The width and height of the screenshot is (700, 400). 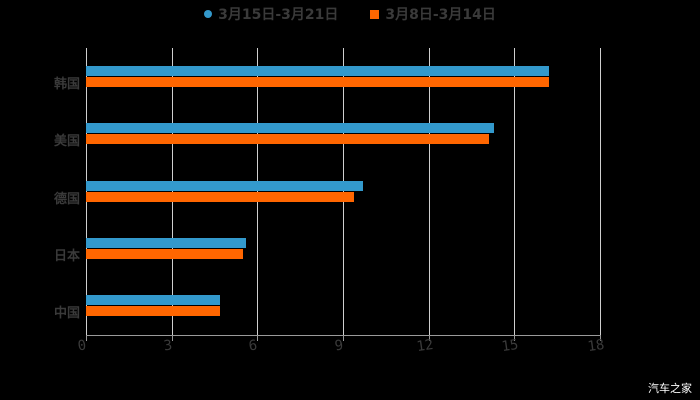 I want to click on x-tick-label: 15, so click(x=510, y=346).